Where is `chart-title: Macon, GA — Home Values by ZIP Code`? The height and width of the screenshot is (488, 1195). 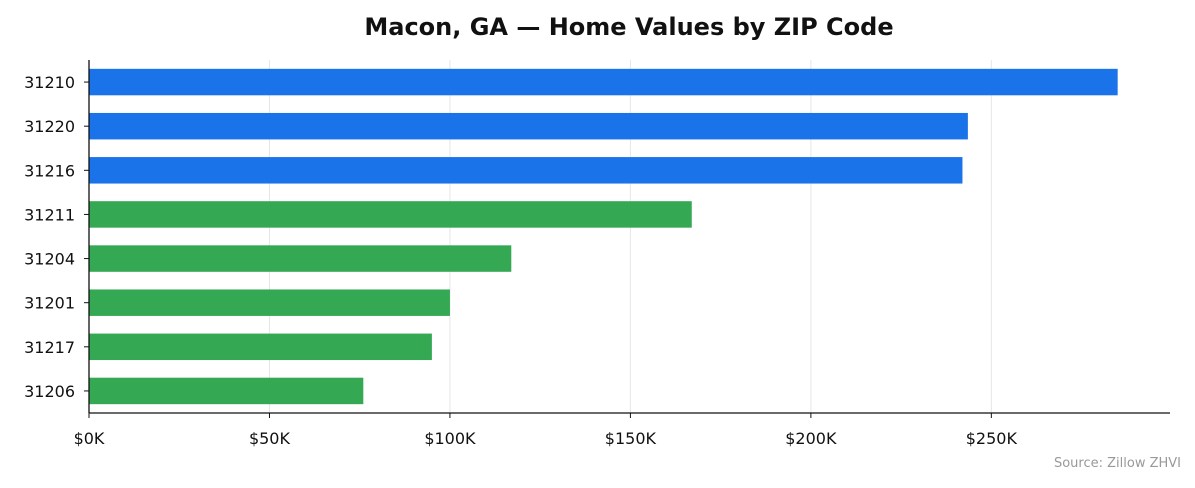 chart-title: Macon, GA — Home Values by ZIP Code is located at coordinates (628, 27).